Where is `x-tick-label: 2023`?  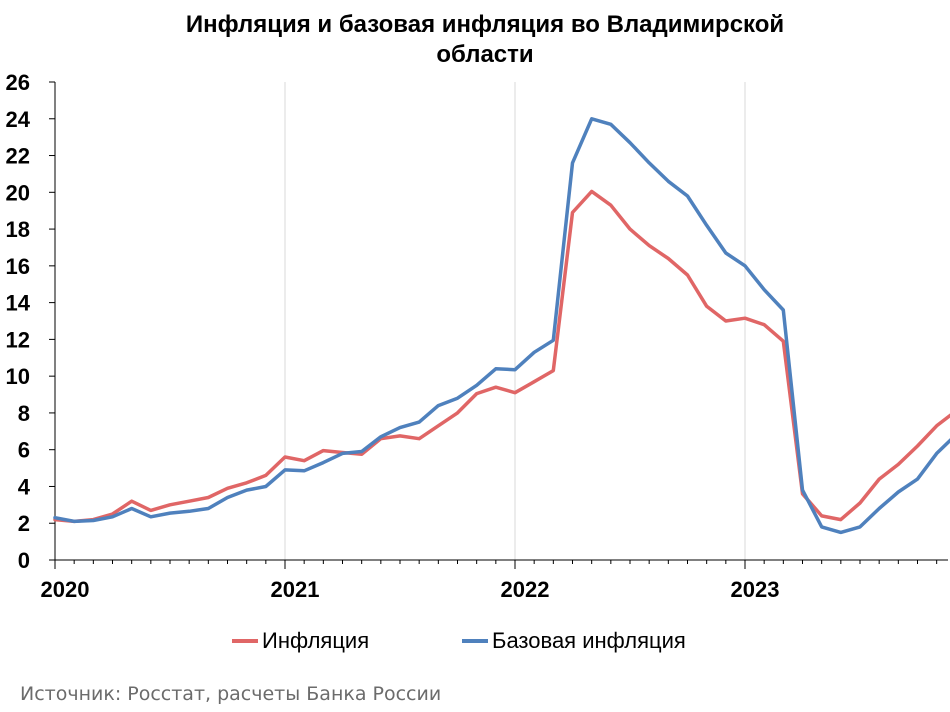 x-tick-label: 2023 is located at coordinates (755, 589).